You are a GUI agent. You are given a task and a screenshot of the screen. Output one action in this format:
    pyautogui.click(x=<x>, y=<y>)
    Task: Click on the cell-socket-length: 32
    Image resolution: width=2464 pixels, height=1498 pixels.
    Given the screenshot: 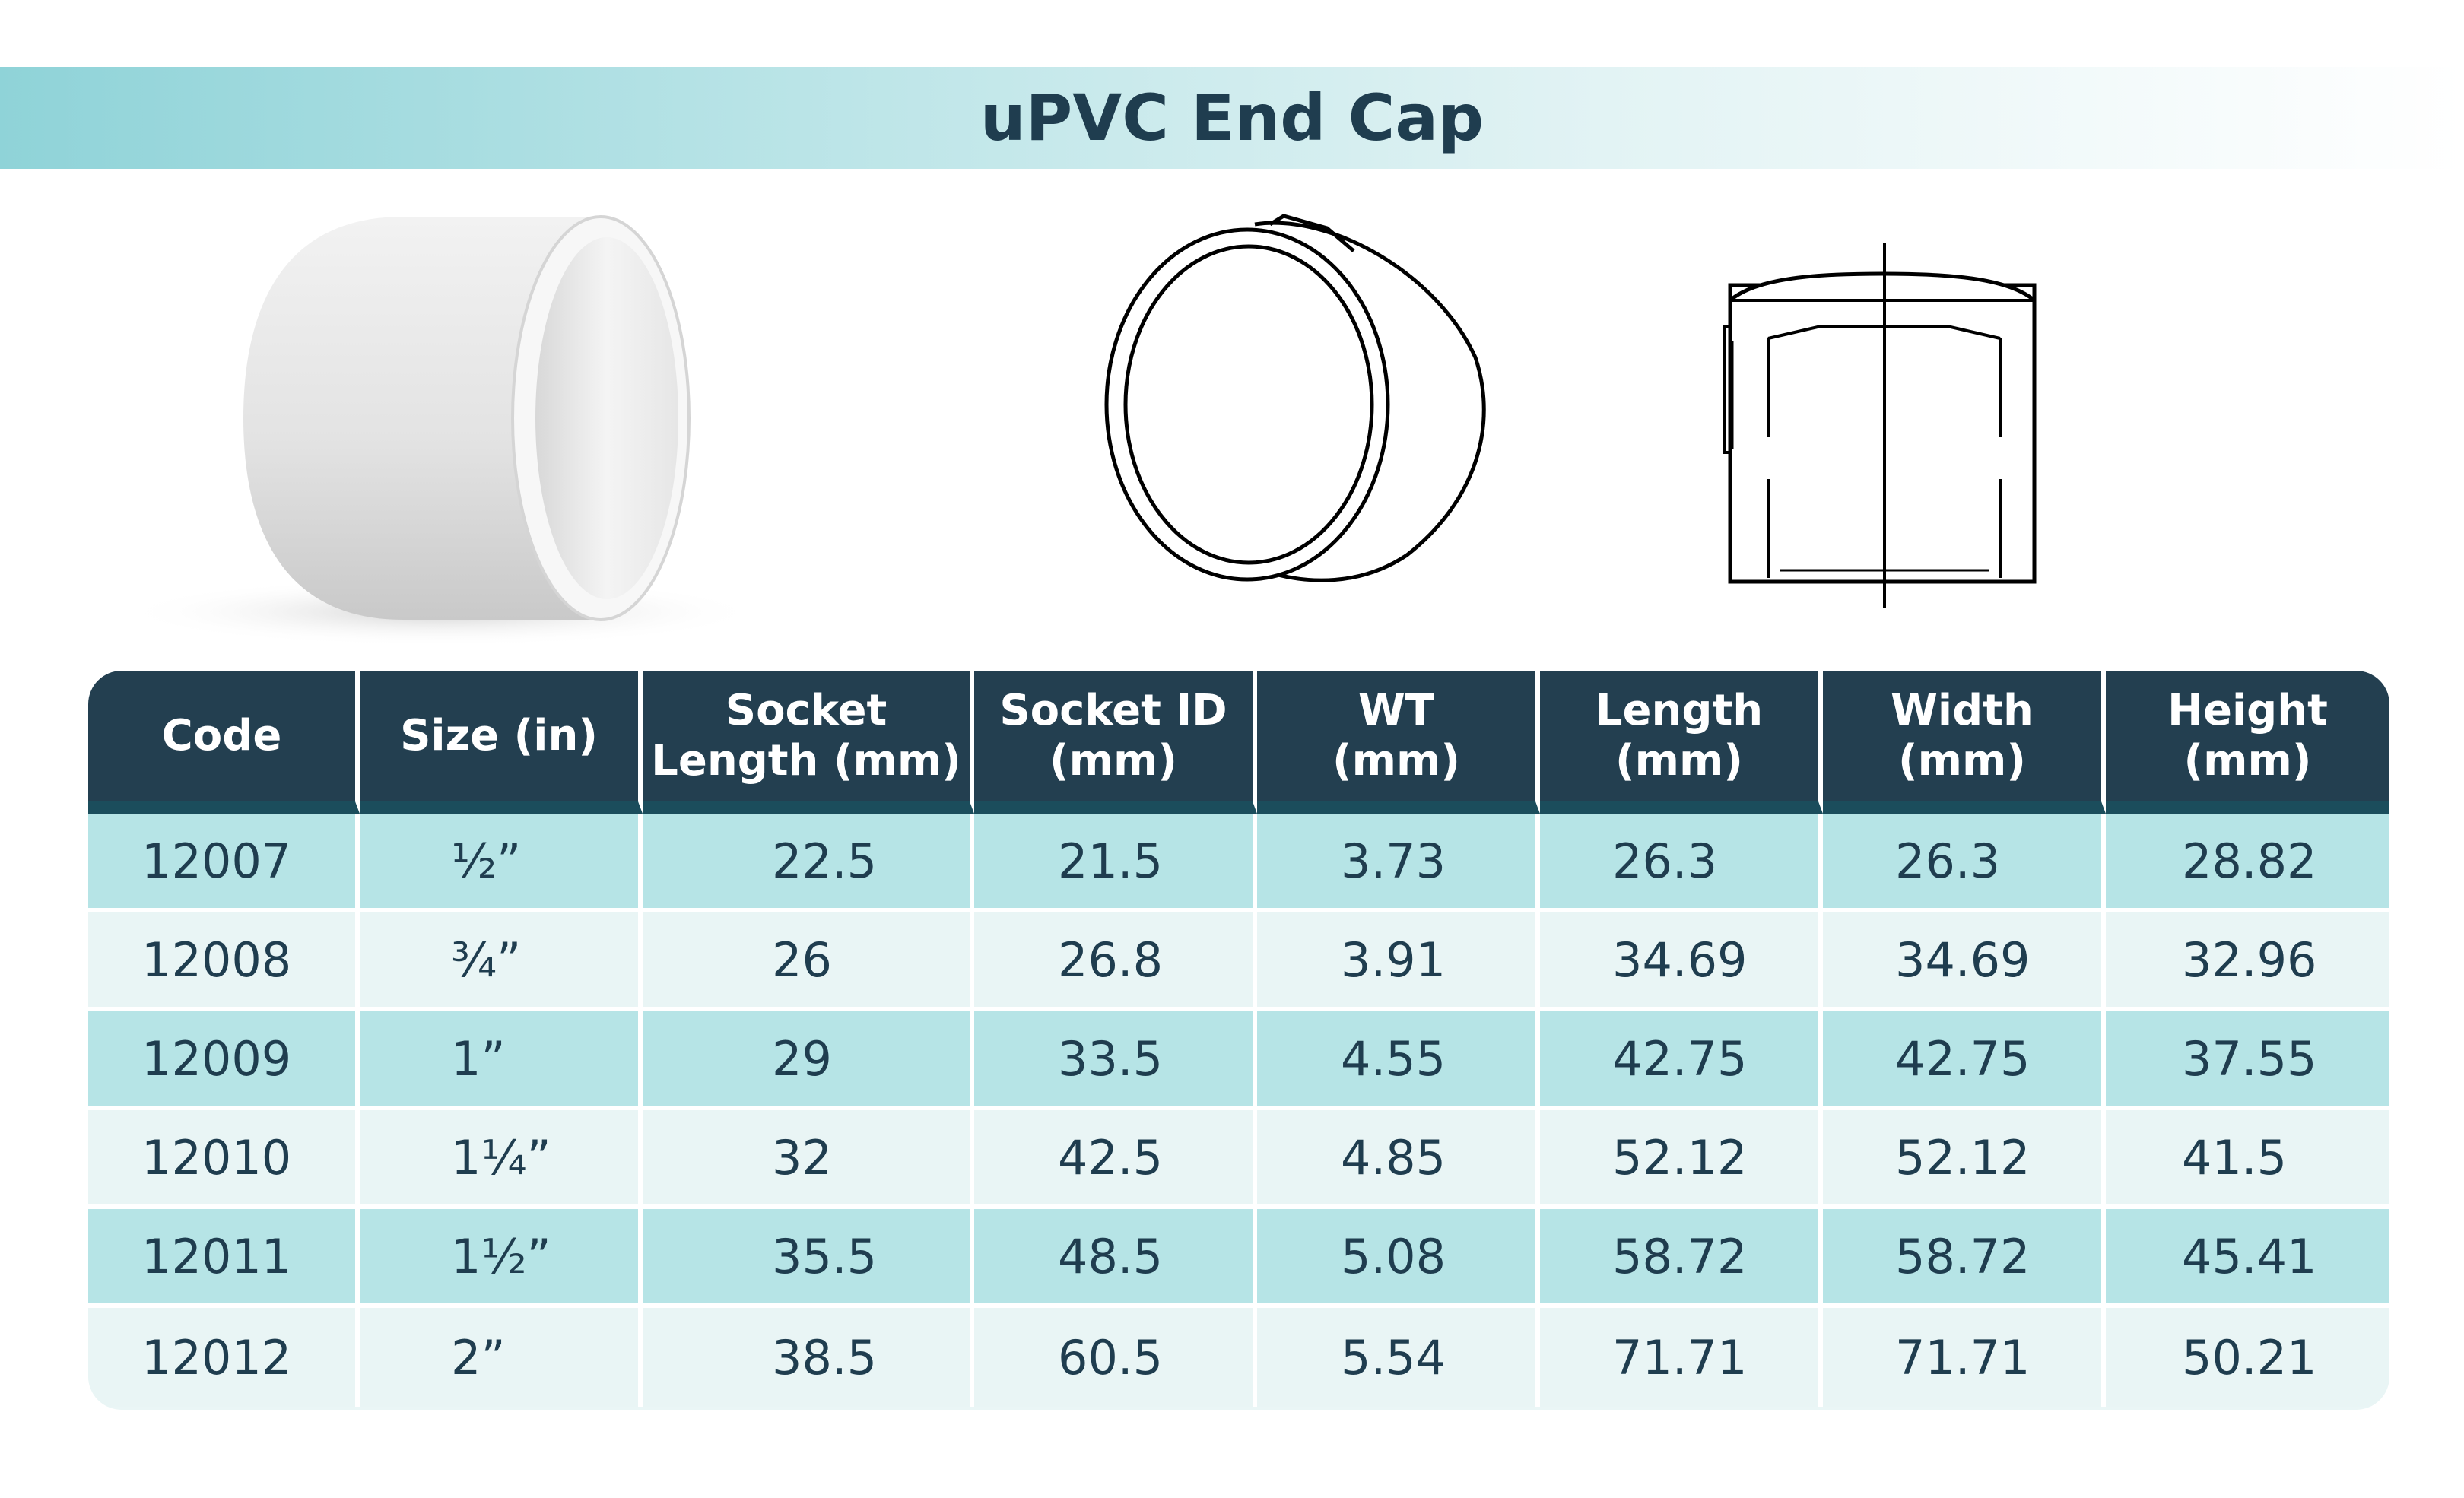 What is the action you would take?
    pyautogui.click(x=808, y=1159)
    